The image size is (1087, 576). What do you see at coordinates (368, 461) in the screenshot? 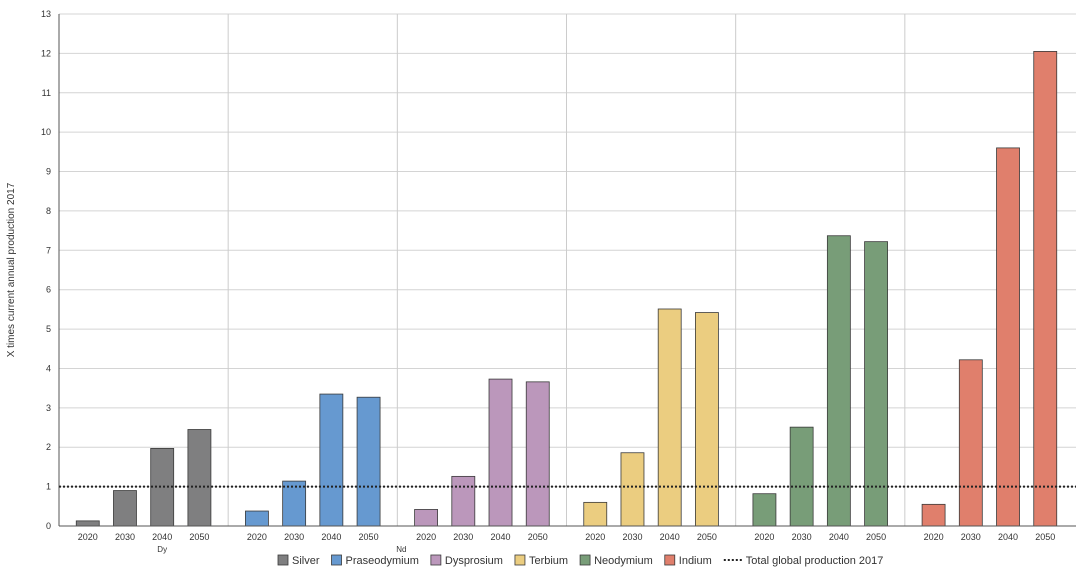
I see `bar-praseodymium-2050` at bounding box center [368, 461].